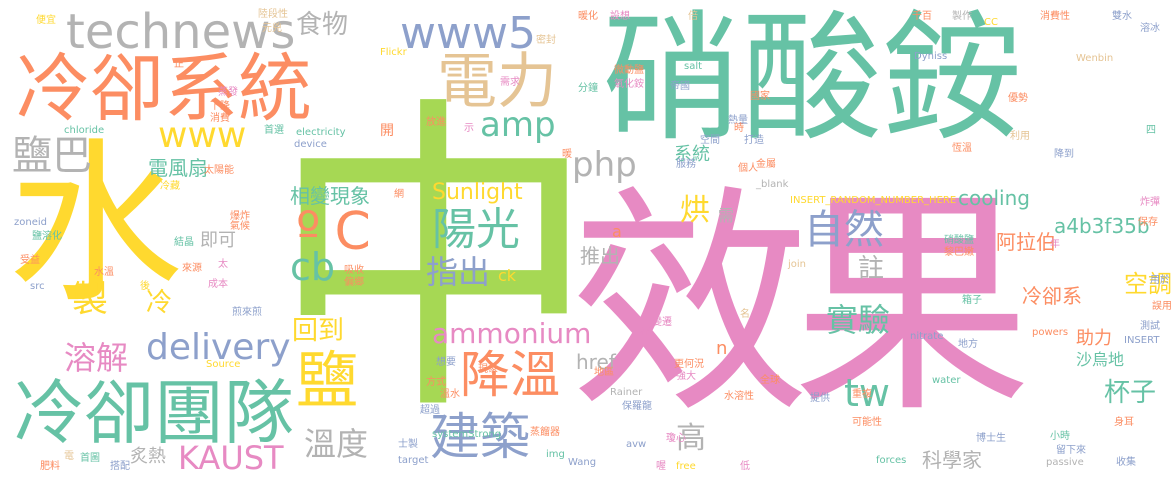  Describe the element at coordinates (104, 272) in the screenshot. I see `word-shuiwen: 水溫` at that location.